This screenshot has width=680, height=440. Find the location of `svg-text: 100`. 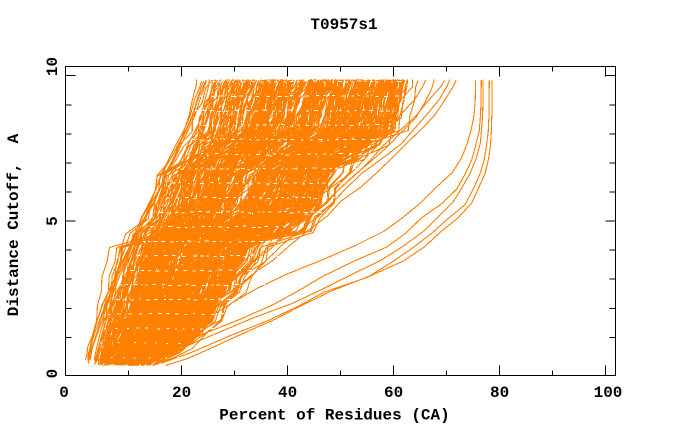

svg-text: 100 is located at coordinates (608, 393).